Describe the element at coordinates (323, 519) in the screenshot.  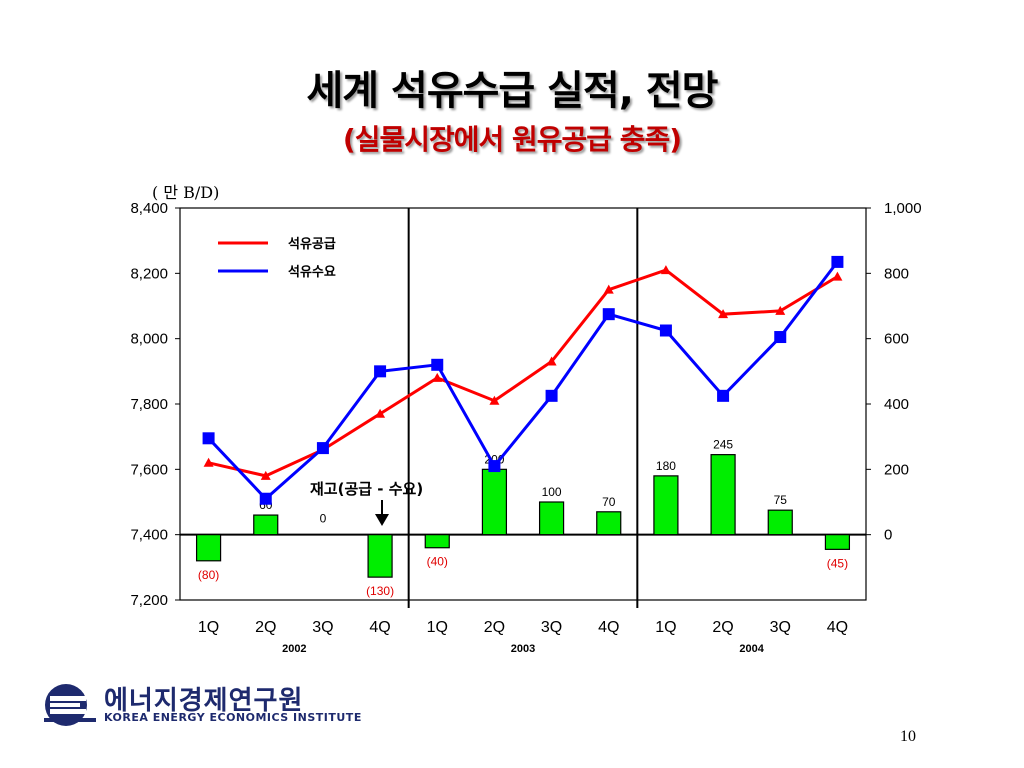
I see `bar-value-label: 0` at that location.